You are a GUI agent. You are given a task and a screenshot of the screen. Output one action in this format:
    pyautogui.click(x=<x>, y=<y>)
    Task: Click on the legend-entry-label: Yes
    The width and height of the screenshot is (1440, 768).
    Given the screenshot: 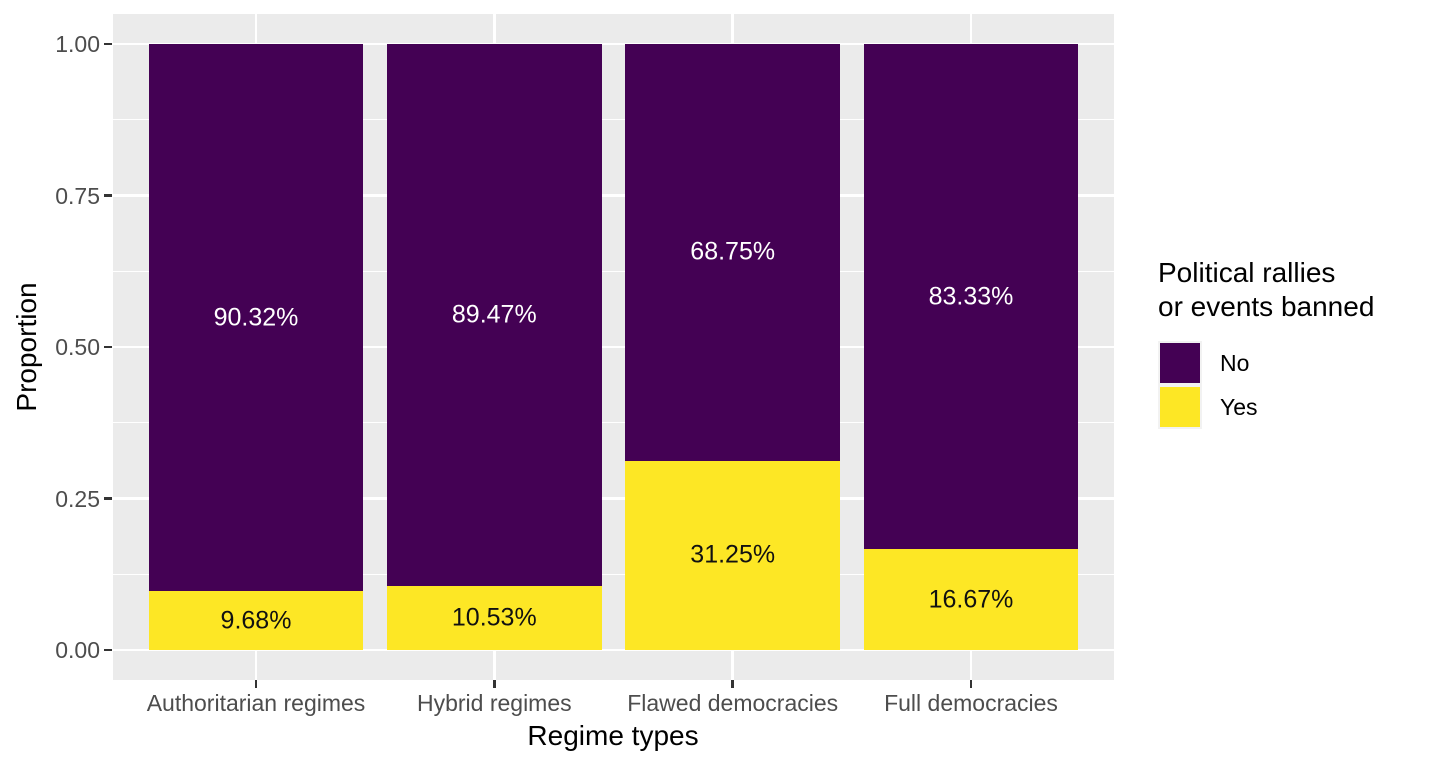 What is the action you would take?
    pyautogui.click(x=1239, y=406)
    